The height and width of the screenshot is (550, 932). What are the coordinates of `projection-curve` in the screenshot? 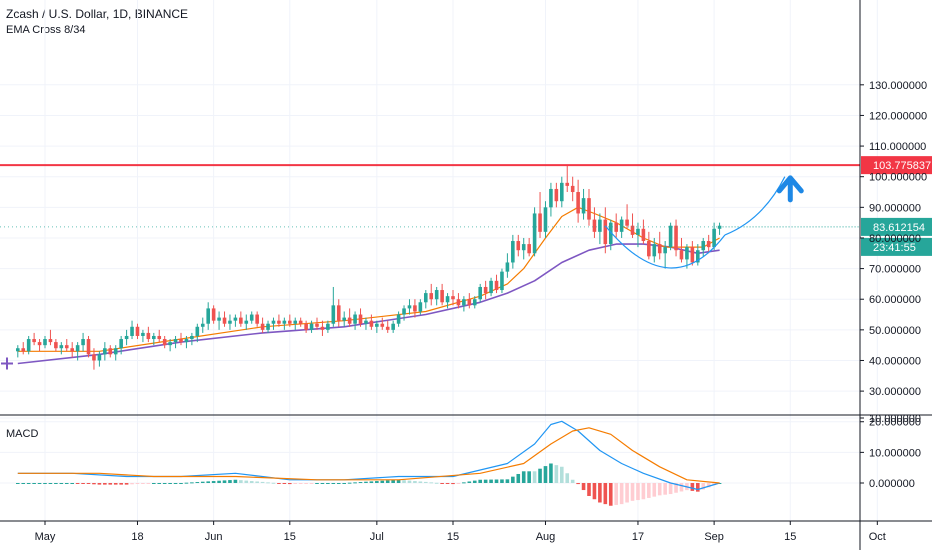 It's located at (755, 206).